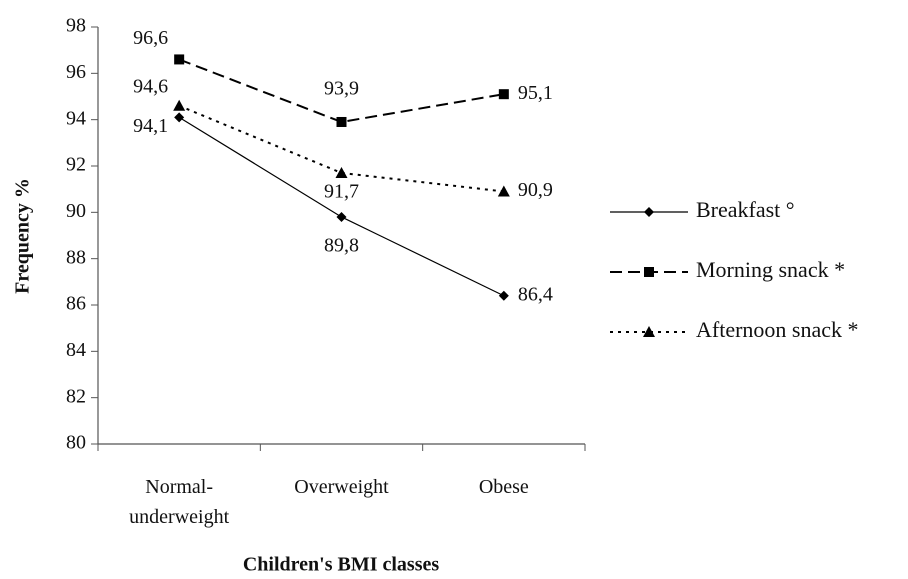 The image size is (908, 579). What do you see at coordinates (76, 257) in the screenshot?
I see `y-tick-label: 88` at bounding box center [76, 257].